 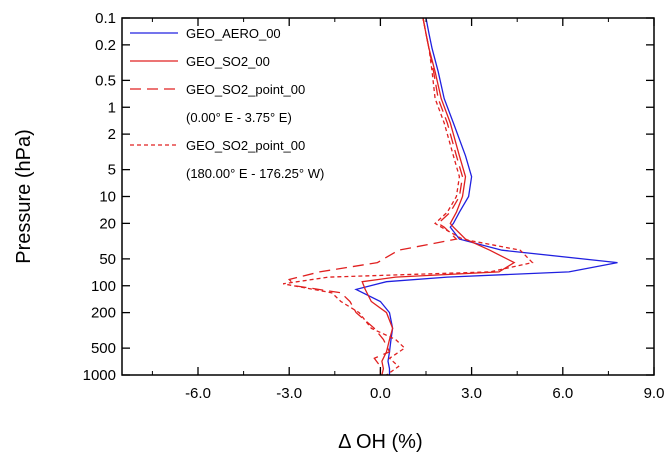 What do you see at coordinates (105, 45) in the screenshot?
I see `y-tick-label: 0.2` at bounding box center [105, 45].